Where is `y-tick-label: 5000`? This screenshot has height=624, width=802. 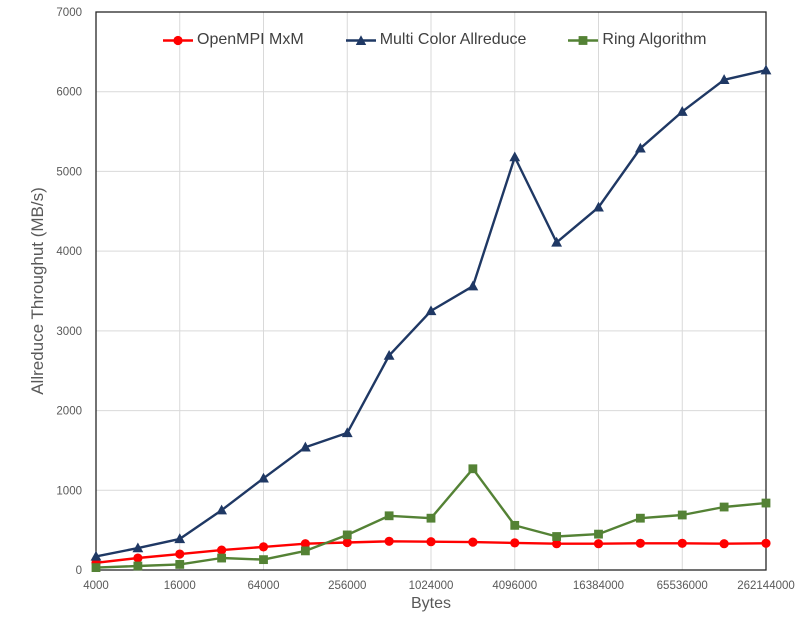
y-tick-label: 5000 is located at coordinates (69, 172).